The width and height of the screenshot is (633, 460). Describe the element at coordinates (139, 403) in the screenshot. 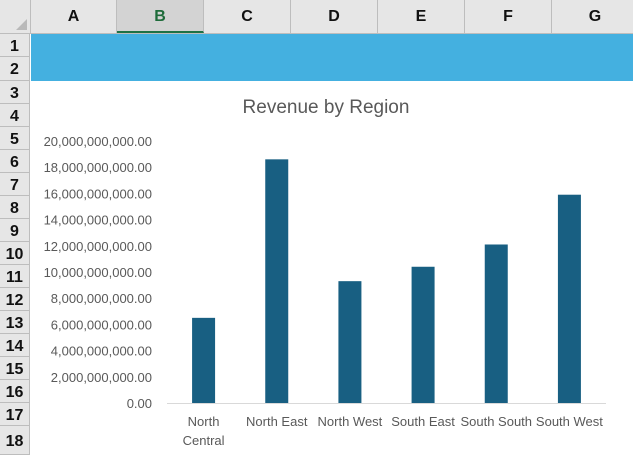

I see `y-tick-label: 0.00` at that location.